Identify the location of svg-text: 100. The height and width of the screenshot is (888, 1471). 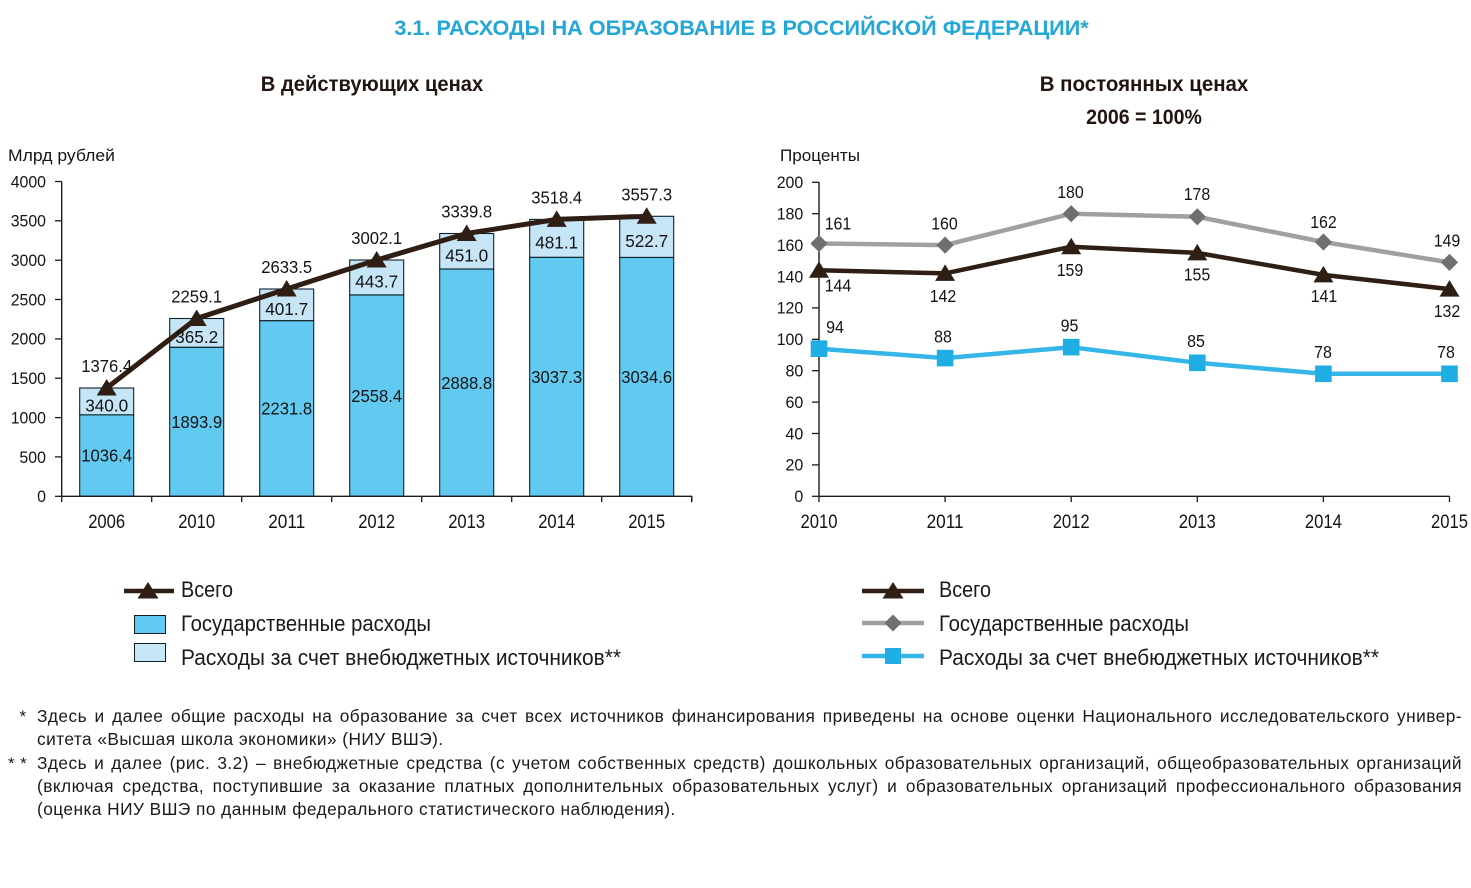
(790, 339).